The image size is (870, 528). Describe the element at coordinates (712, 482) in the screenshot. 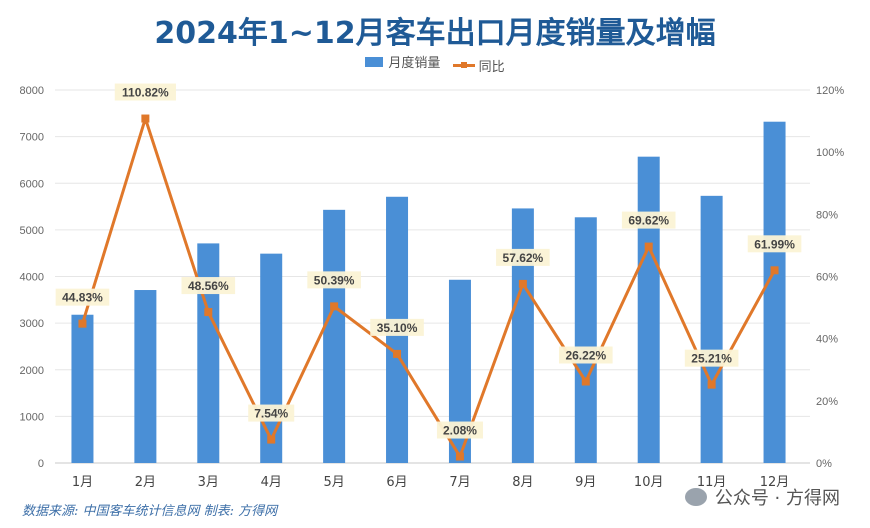

I see `x-tick-label: 11月` at that location.